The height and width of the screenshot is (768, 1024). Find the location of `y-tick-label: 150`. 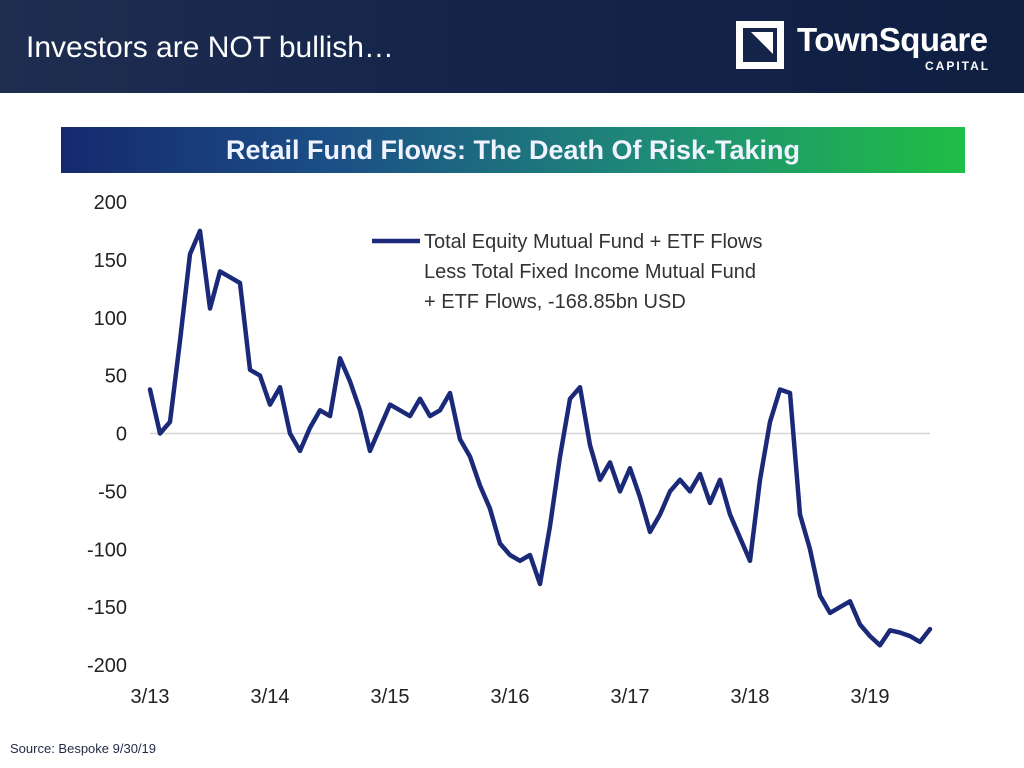

y-tick-label: 150 is located at coordinates (110, 261).